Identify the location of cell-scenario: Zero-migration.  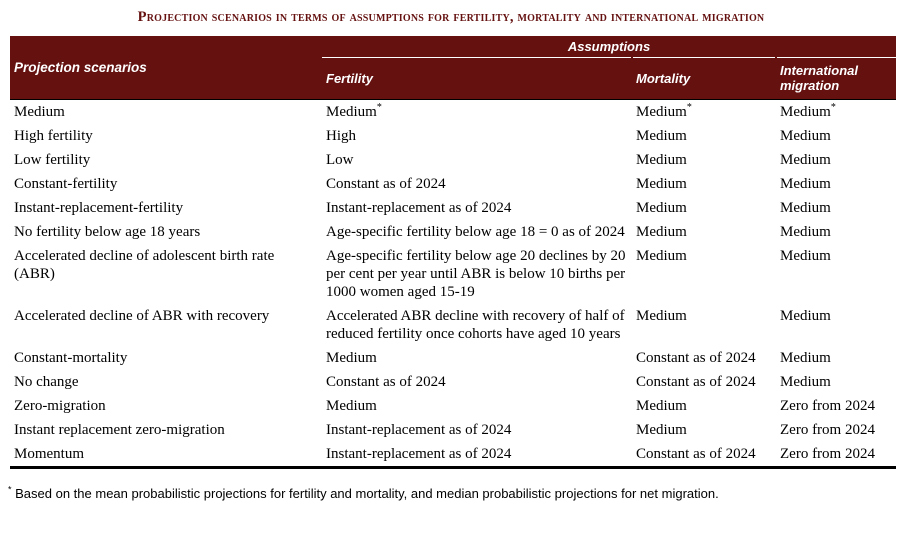
(60, 406).